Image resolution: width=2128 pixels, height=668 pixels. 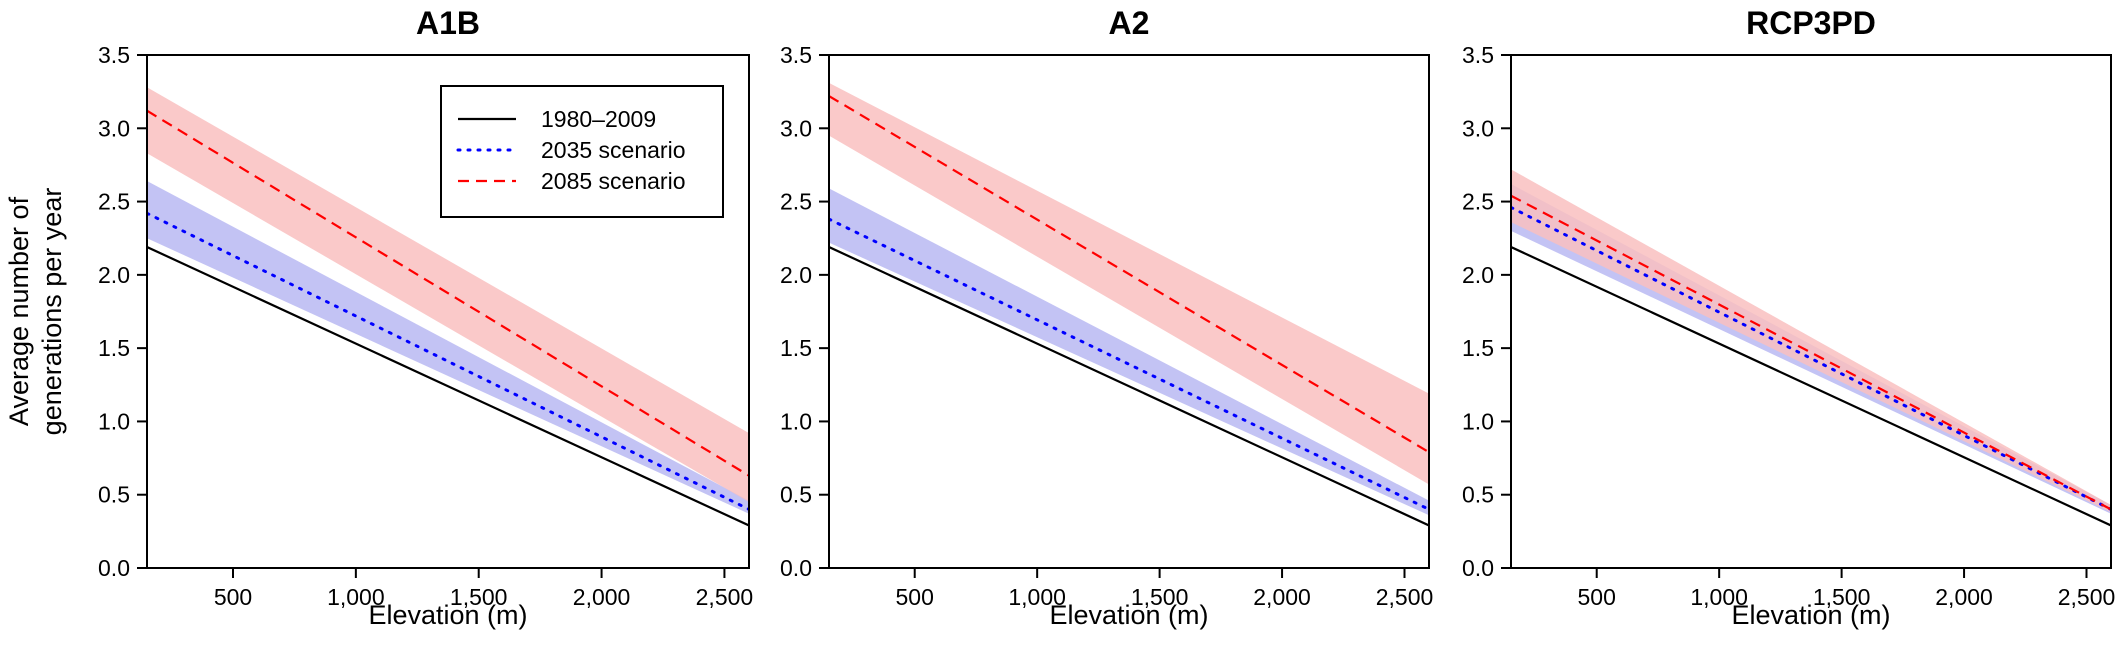 I want to click on legend: 1980–2009 2035 scenario 2085 scenario, so click(x=582, y=151).